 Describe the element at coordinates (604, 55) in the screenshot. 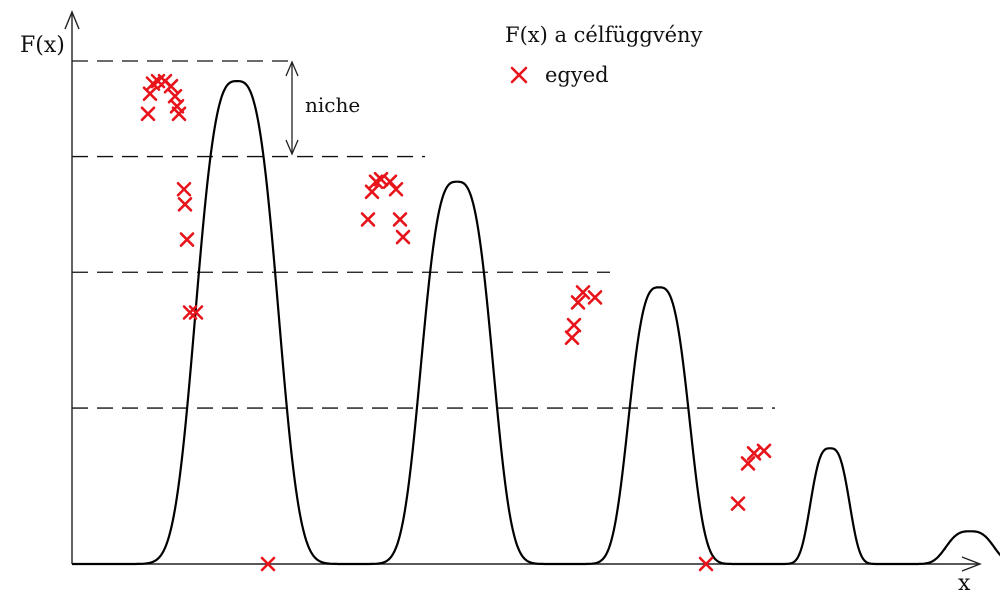

I see `legend: F(x) a célfüggvény egyed` at that location.